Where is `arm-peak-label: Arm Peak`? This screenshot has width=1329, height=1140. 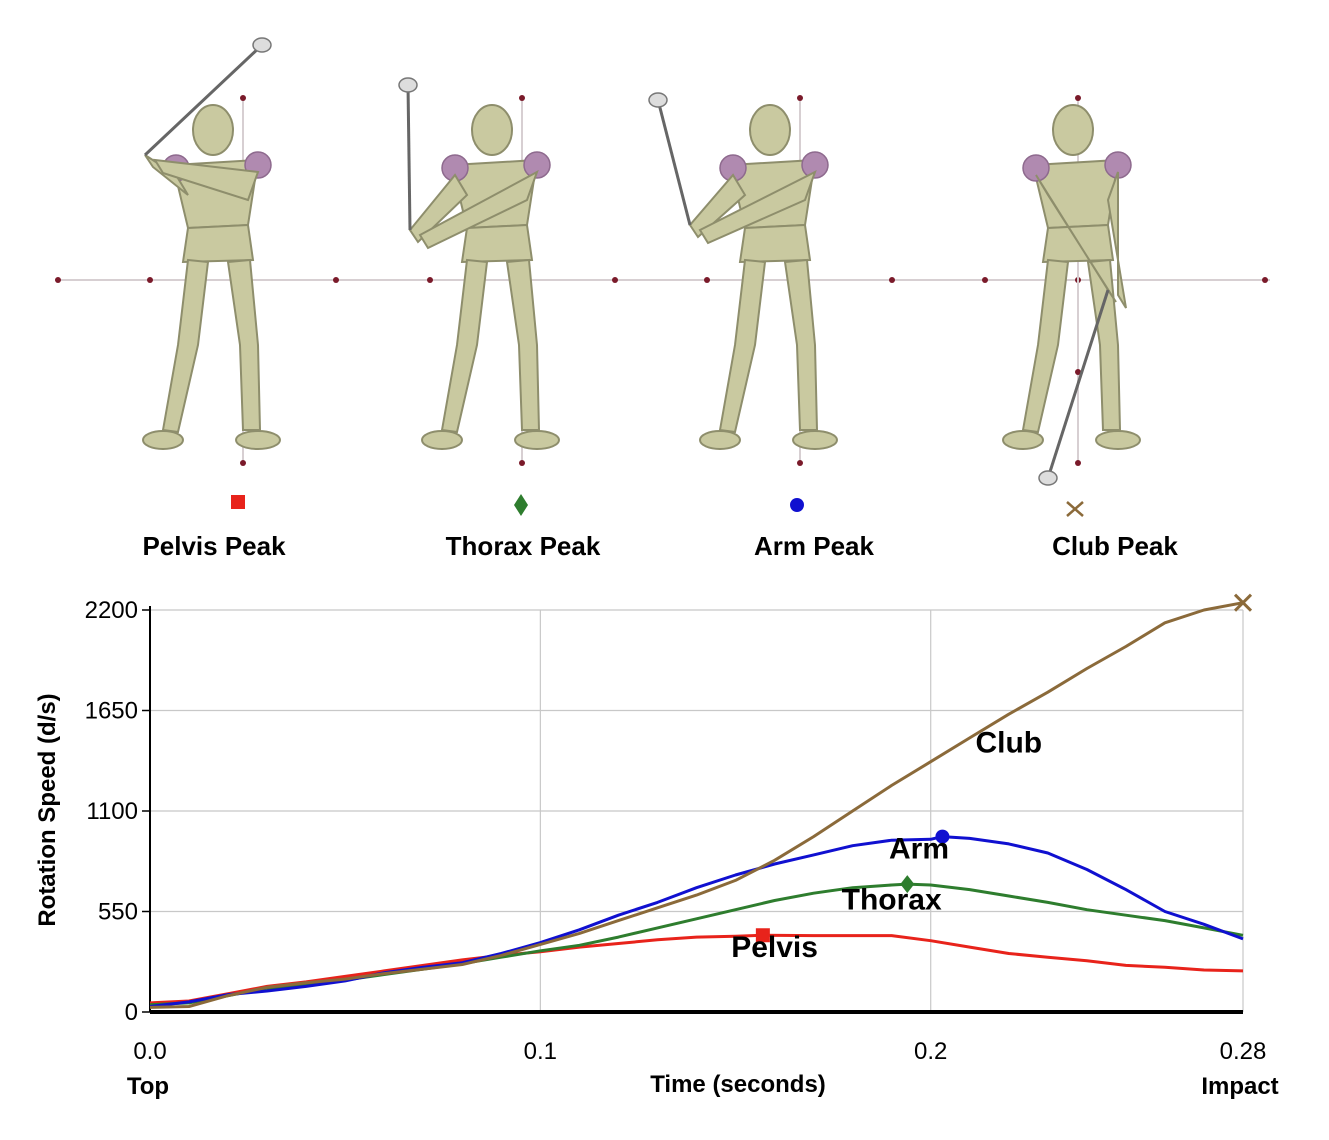
arm-peak-label: Arm Peak is located at coordinates (814, 546).